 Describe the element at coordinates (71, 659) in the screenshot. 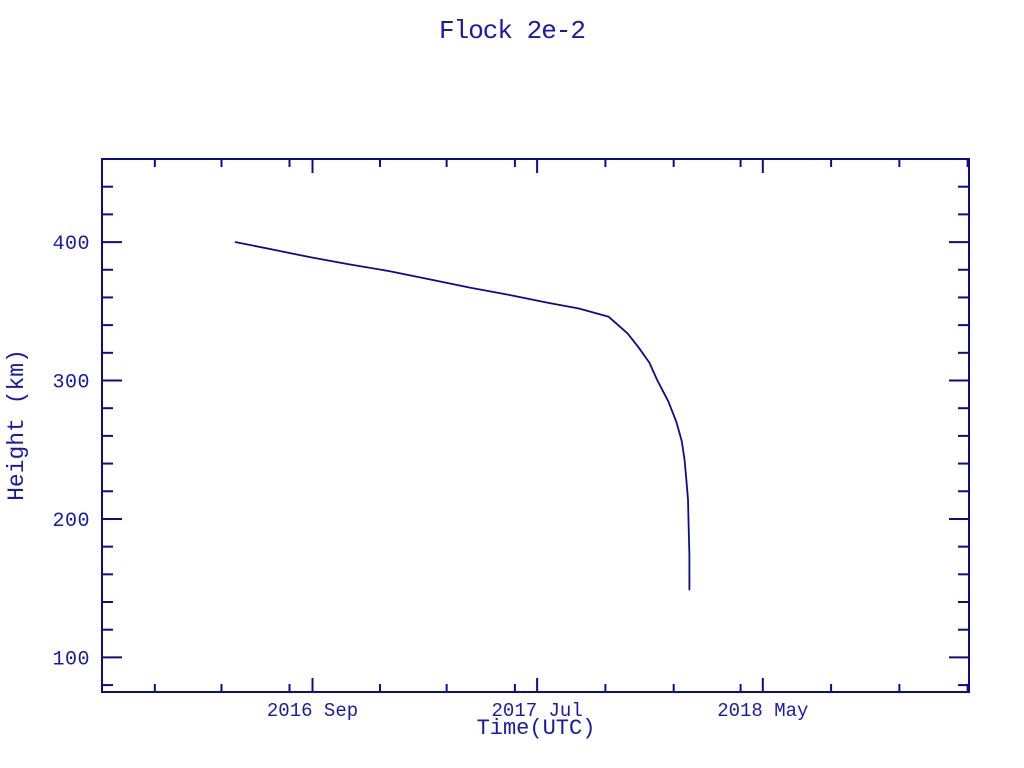

I see `y-tick-label: 100` at that location.